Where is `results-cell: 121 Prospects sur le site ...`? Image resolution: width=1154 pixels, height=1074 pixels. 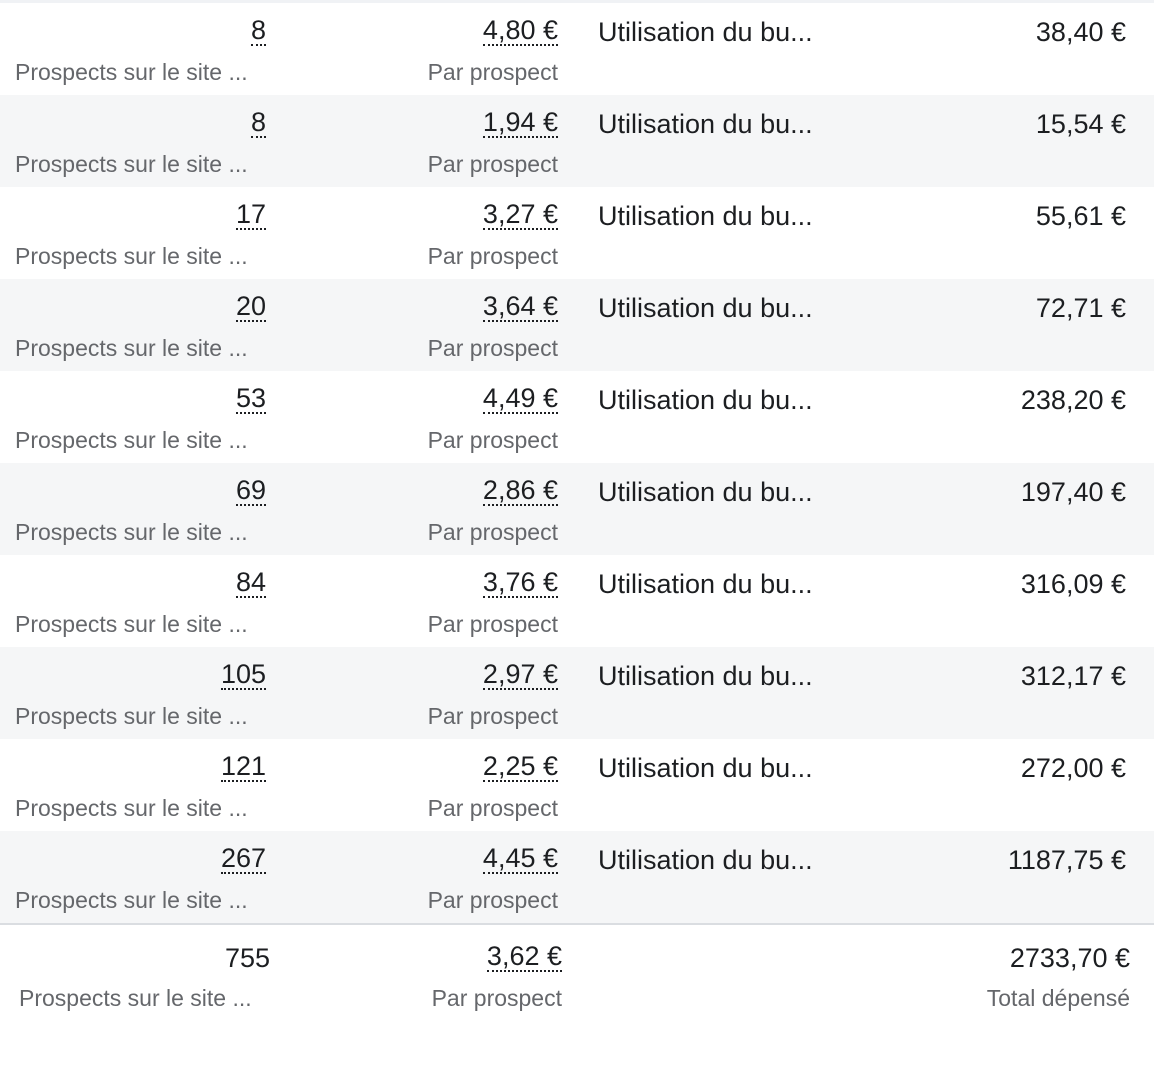
results-cell: 121 Prospects sur le site ... is located at coordinates (133, 785).